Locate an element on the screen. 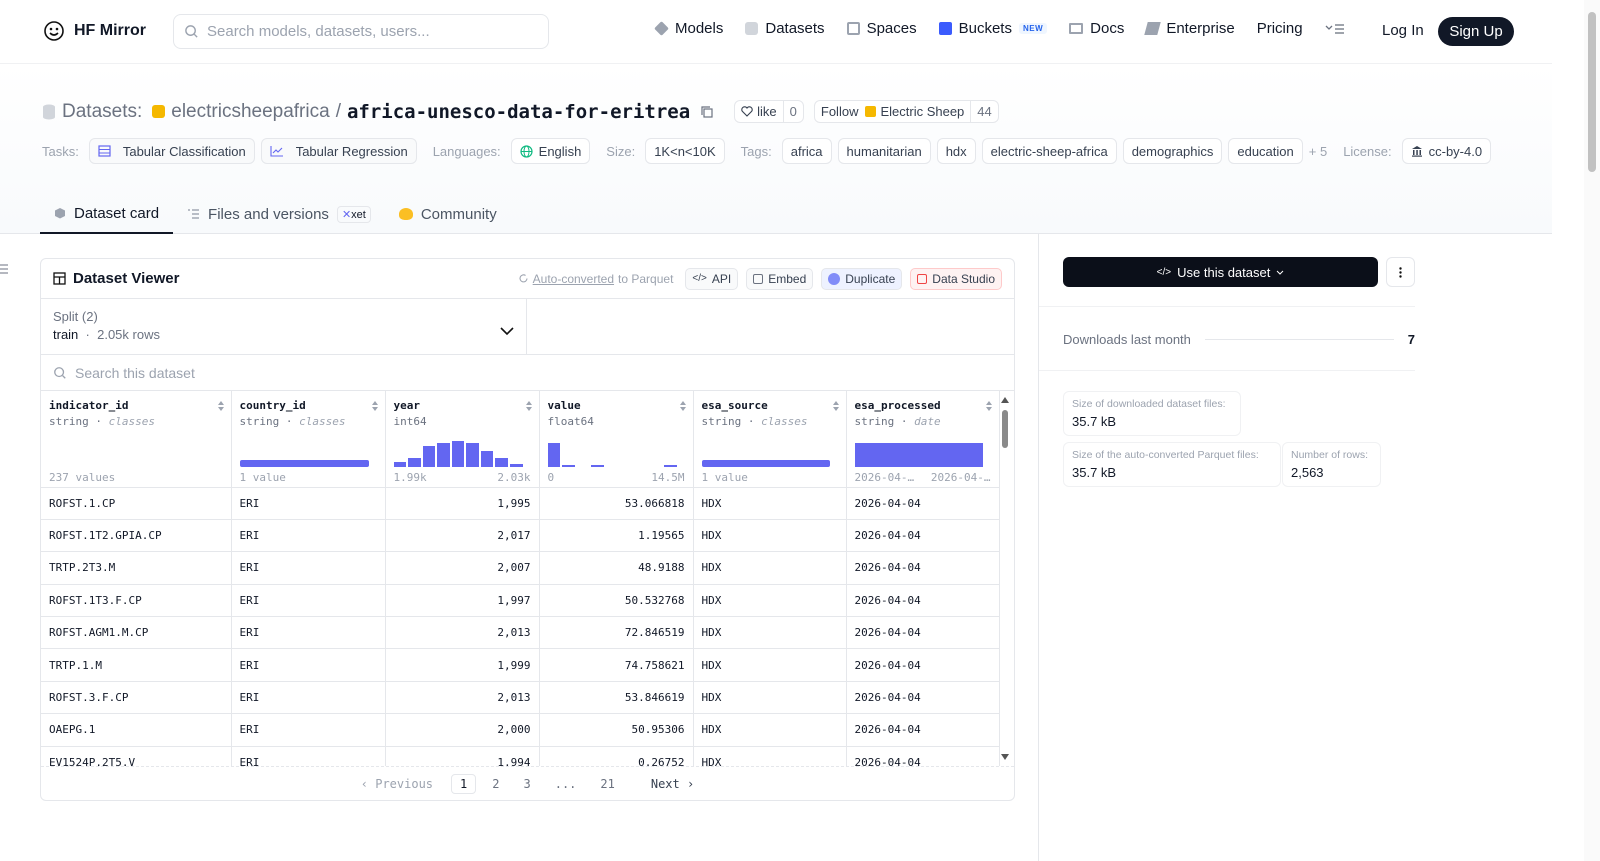 This screenshot has width=1600, height=861. table-cell: 1,997 is located at coordinates (462, 601).